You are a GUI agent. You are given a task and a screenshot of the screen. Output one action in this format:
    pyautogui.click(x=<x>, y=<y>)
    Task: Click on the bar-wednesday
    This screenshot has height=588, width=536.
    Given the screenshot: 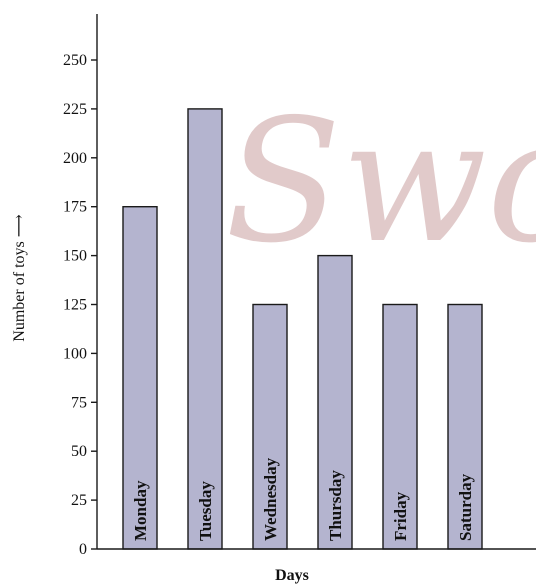 What is the action you would take?
    pyautogui.click(x=270, y=426)
    